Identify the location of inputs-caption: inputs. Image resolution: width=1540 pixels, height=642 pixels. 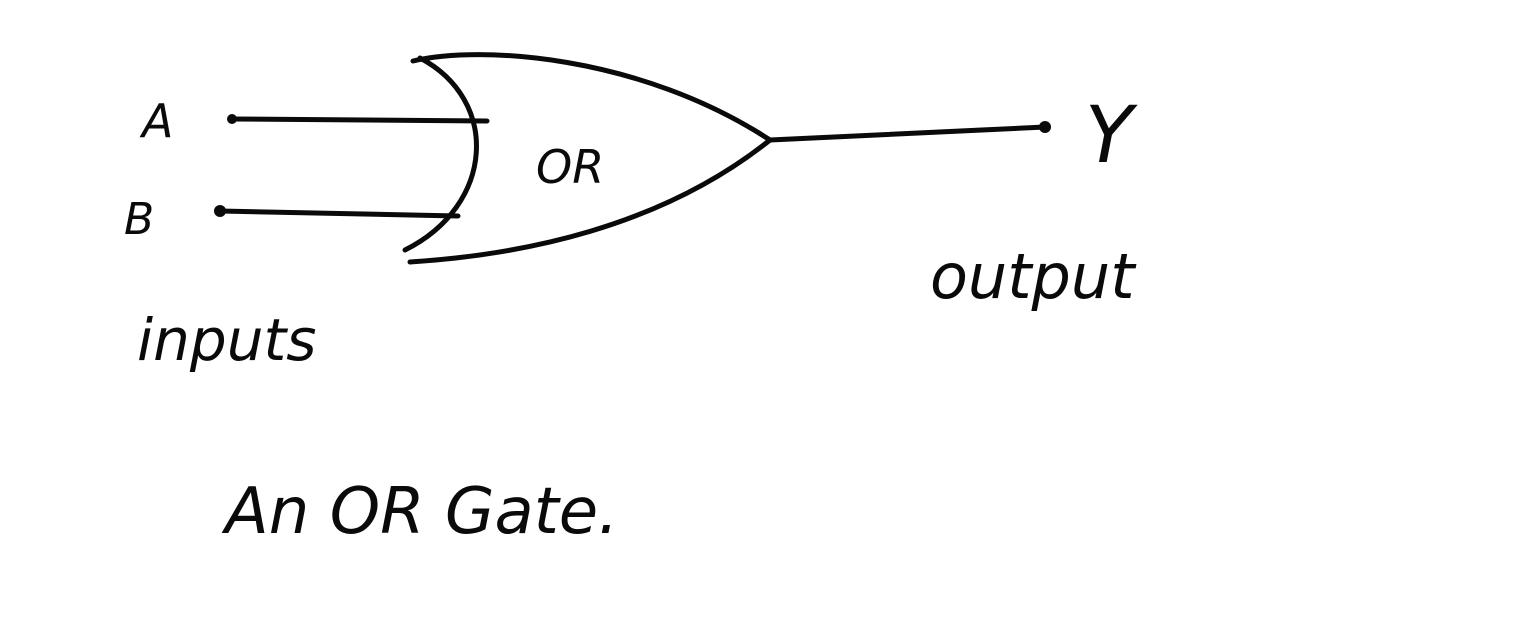
(226, 340).